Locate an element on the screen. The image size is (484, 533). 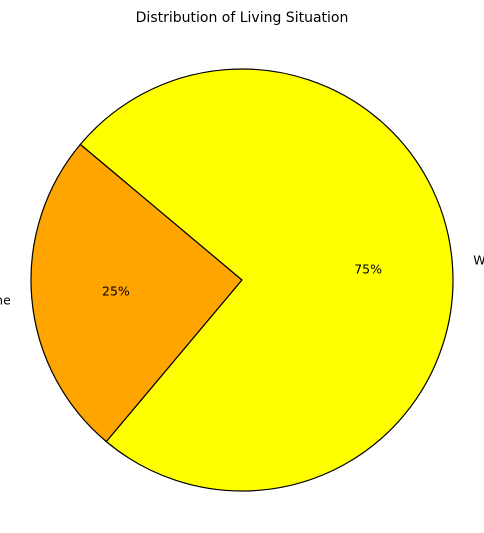
pct-label-alone: 25% is located at coordinates (116, 291).